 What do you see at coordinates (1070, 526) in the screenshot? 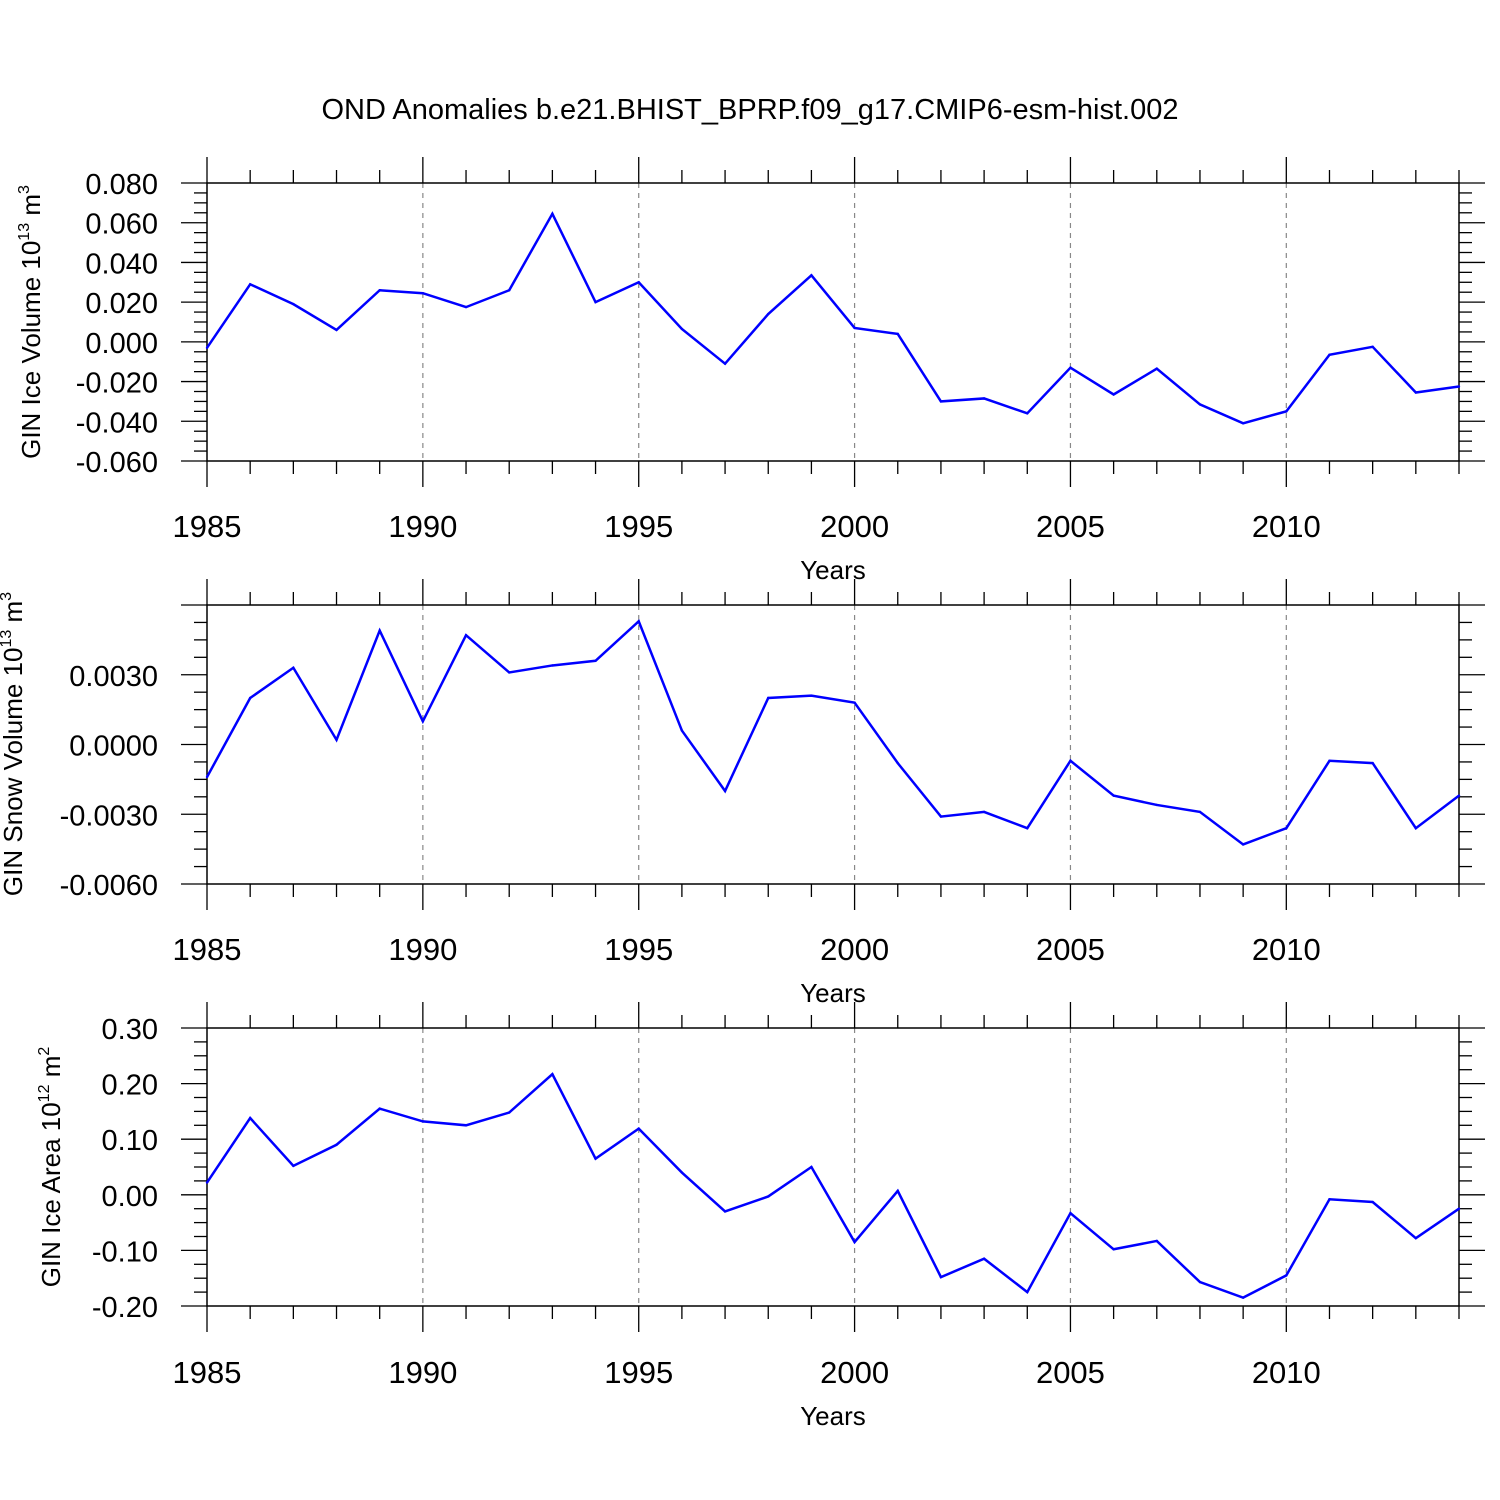
I see `x-tick-label: 2005` at bounding box center [1070, 526].